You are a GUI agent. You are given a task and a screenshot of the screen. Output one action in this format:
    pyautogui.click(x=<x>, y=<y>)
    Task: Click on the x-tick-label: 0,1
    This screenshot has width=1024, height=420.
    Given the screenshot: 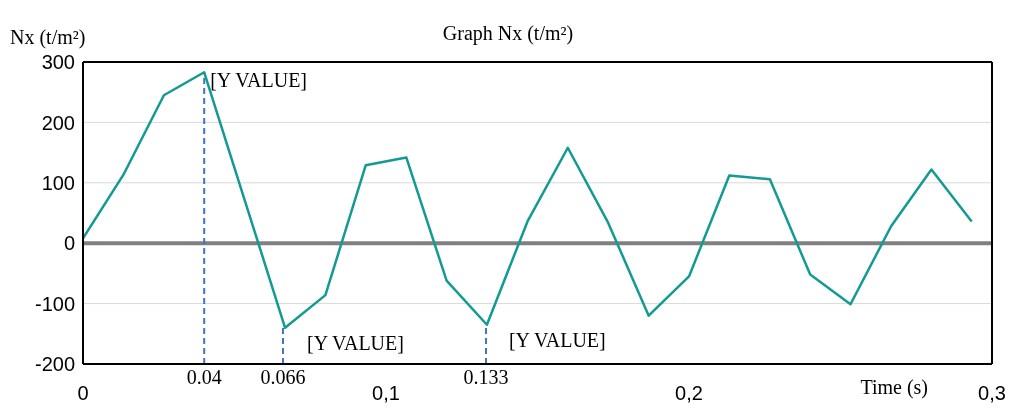 What is the action you would take?
    pyautogui.click(x=386, y=393)
    